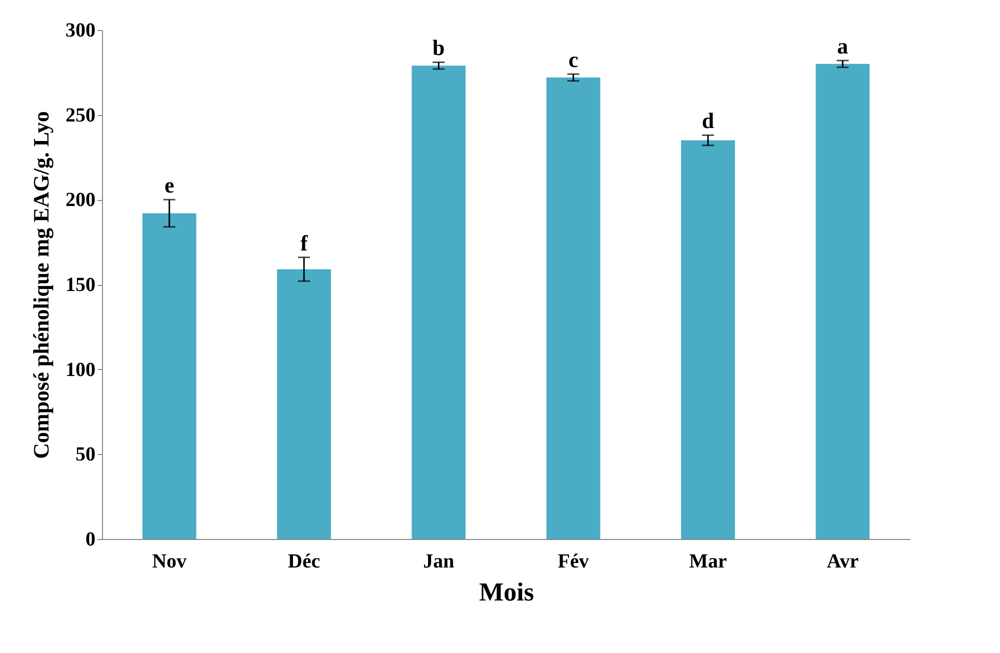 The image size is (1000, 653). I want to click on y-tick-label: 250, so click(81, 115).